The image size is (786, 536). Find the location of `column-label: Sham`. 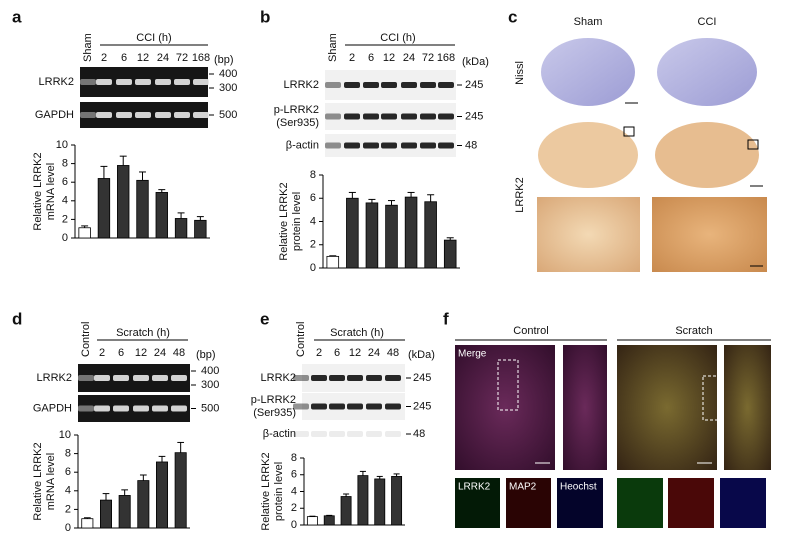

column-label: Sham is located at coordinates (588, 22).